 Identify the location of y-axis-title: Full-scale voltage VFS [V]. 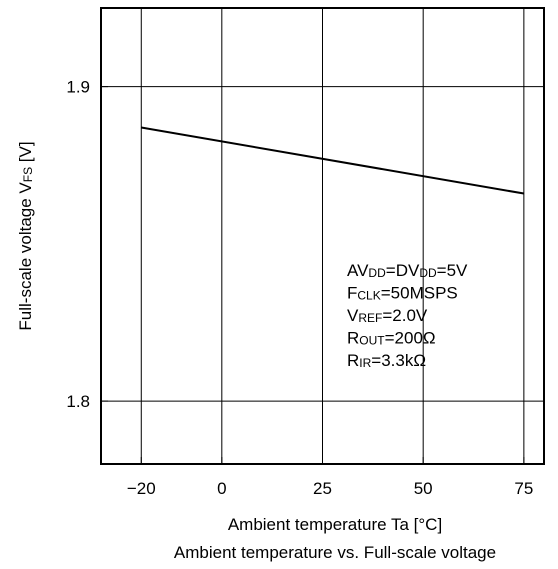
(25, 235).